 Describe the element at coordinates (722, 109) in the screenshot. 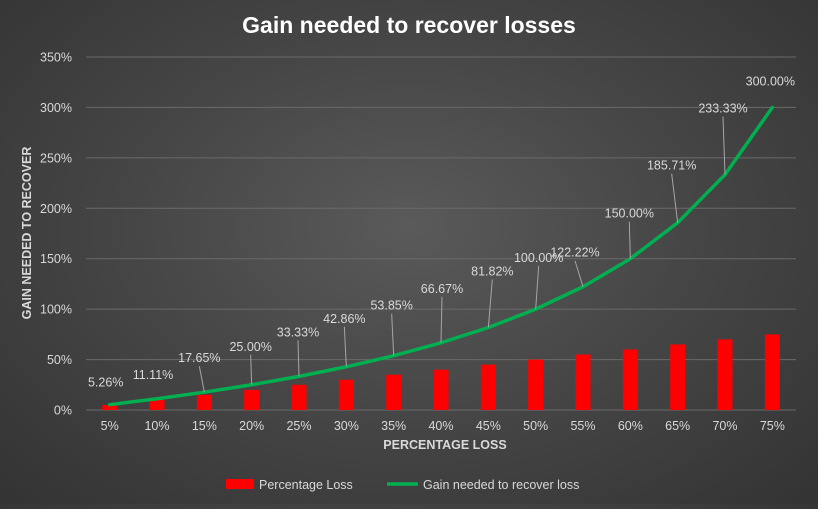

I see `data-label: 233.33%` at that location.